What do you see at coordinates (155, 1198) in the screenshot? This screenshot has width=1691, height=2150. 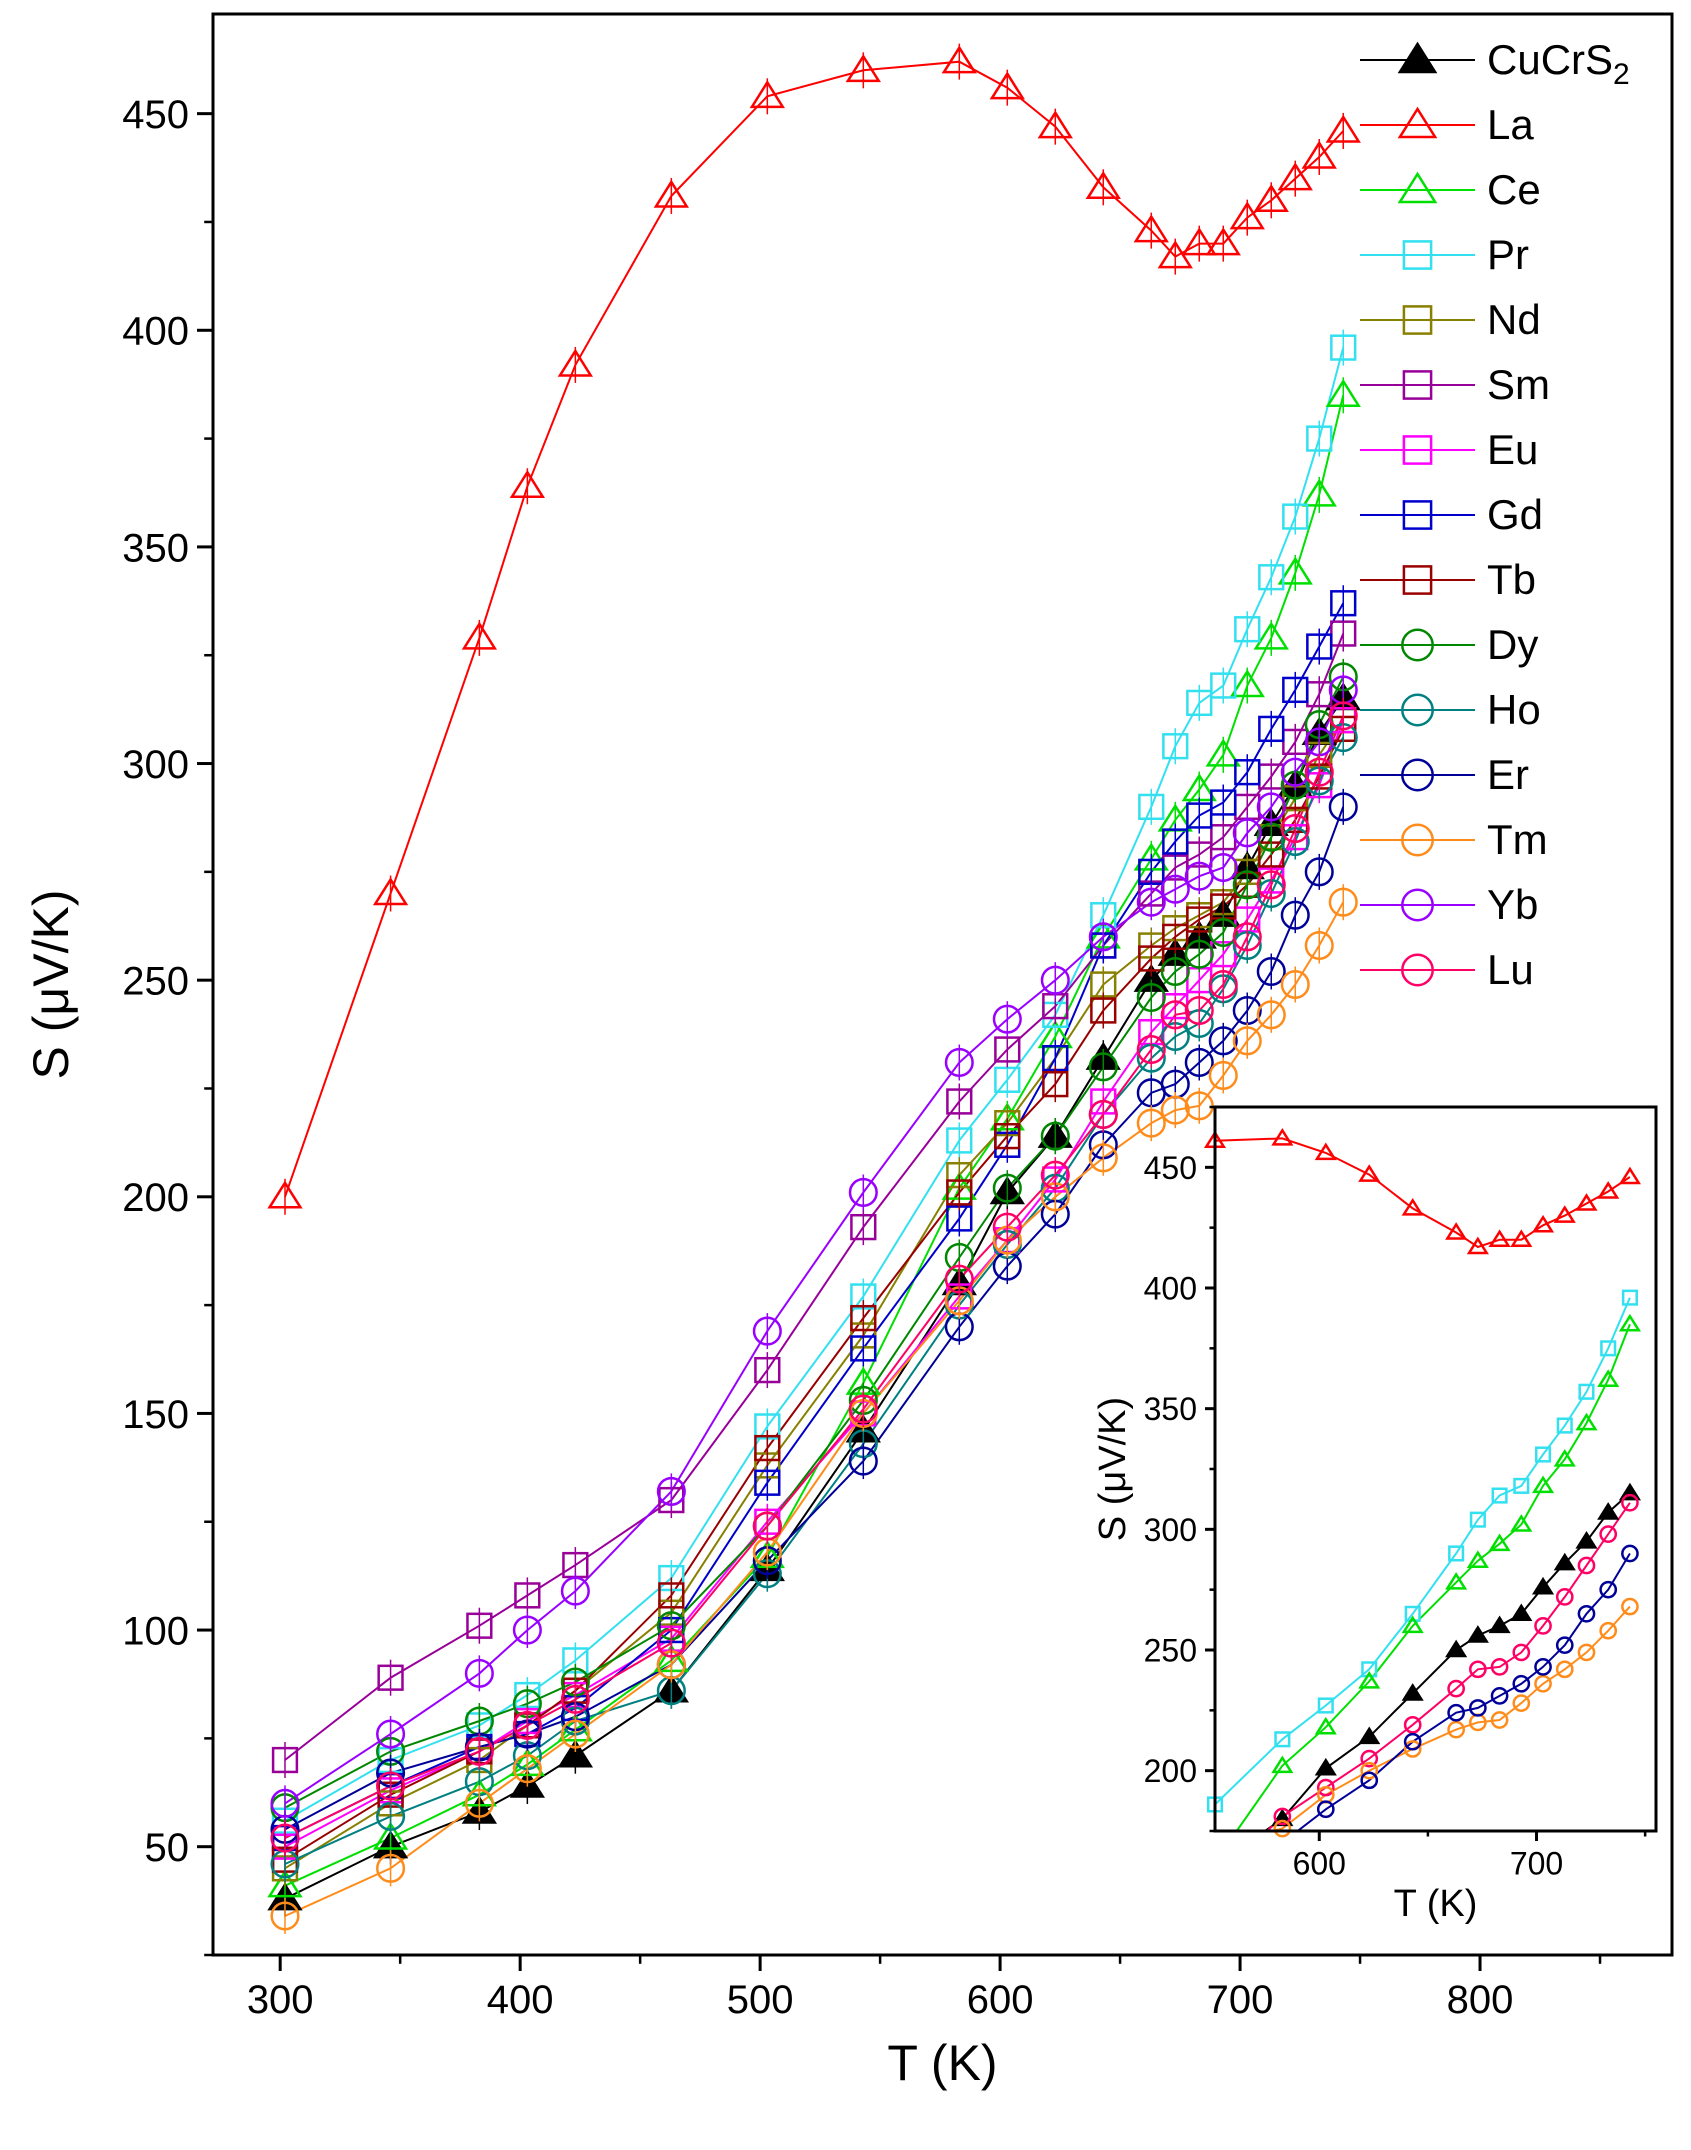 I see `main-y-tick-label: 200` at bounding box center [155, 1198].